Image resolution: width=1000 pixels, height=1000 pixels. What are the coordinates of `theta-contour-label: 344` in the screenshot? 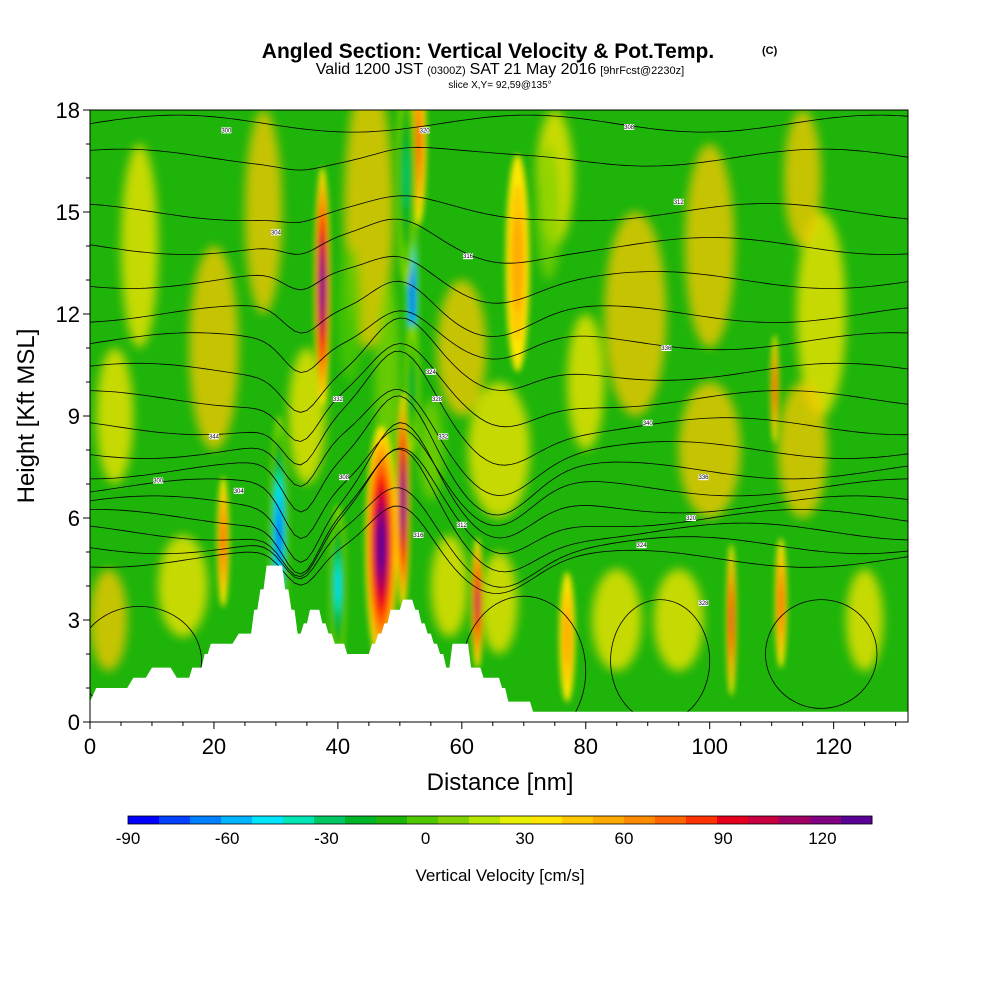 It's located at (214, 437).